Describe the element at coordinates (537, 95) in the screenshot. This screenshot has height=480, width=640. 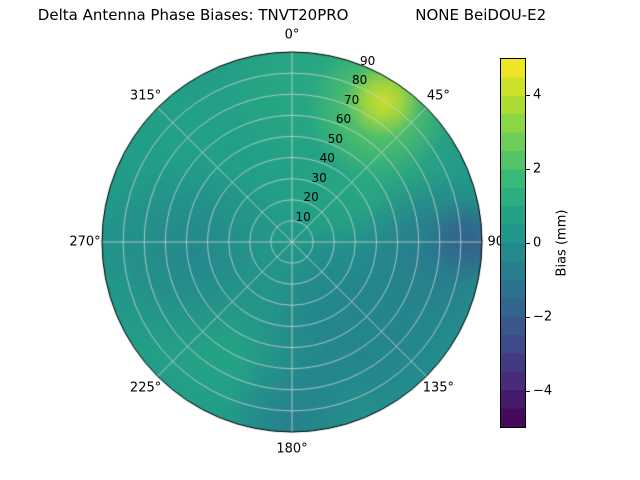
I see `colorbar-tick-label: 4` at that location.